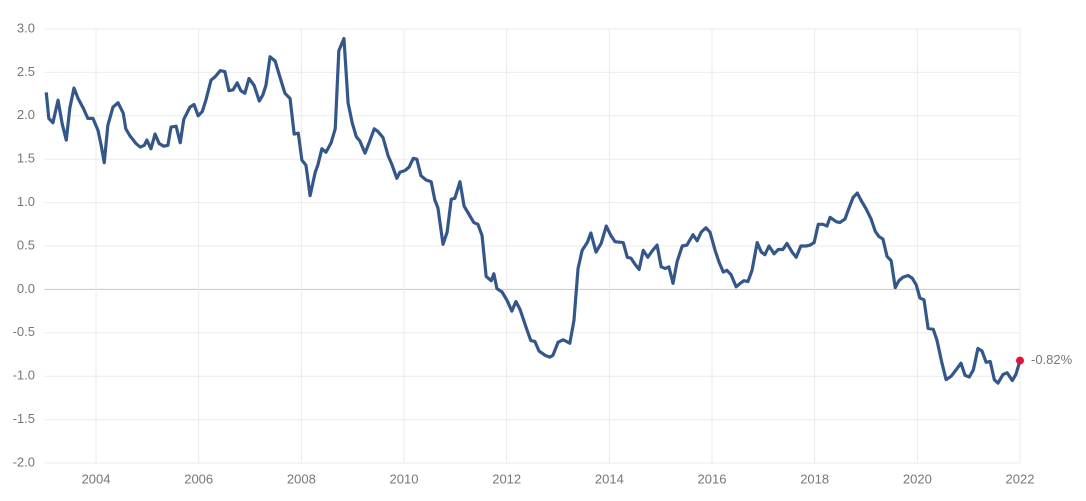  What do you see at coordinates (24, 331) in the screenshot?
I see `y-tick-label: -0.5` at bounding box center [24, 331].